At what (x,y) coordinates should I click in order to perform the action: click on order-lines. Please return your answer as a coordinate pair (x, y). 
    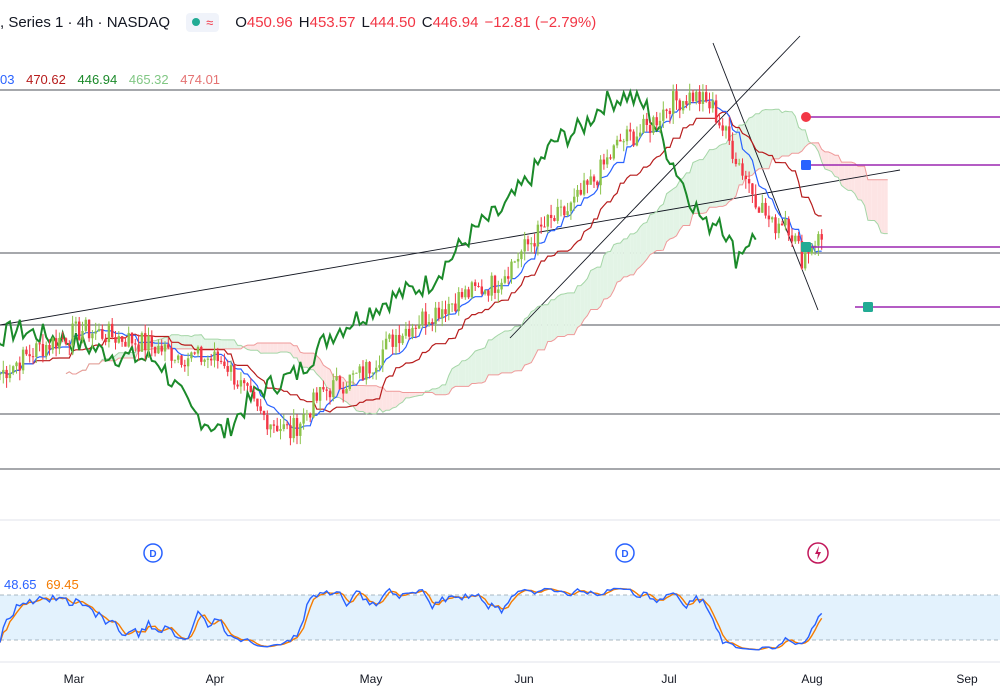
    Looking at the image, I should click on (900, 212).